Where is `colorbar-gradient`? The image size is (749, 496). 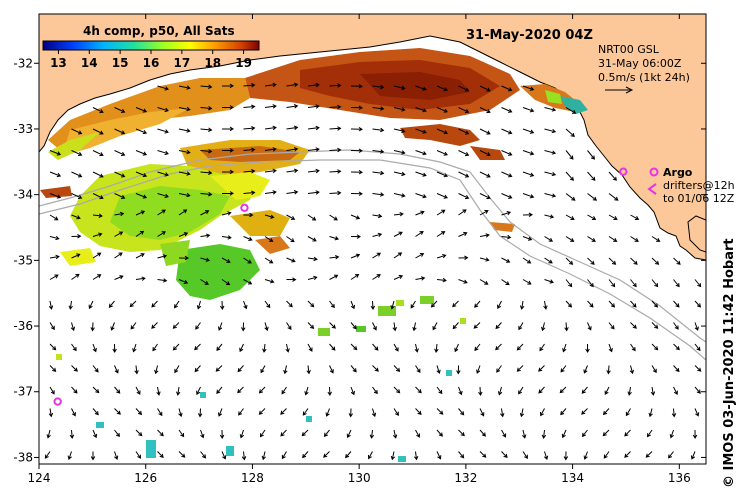 colorbar-gradient is located at coordinates (151, 45).